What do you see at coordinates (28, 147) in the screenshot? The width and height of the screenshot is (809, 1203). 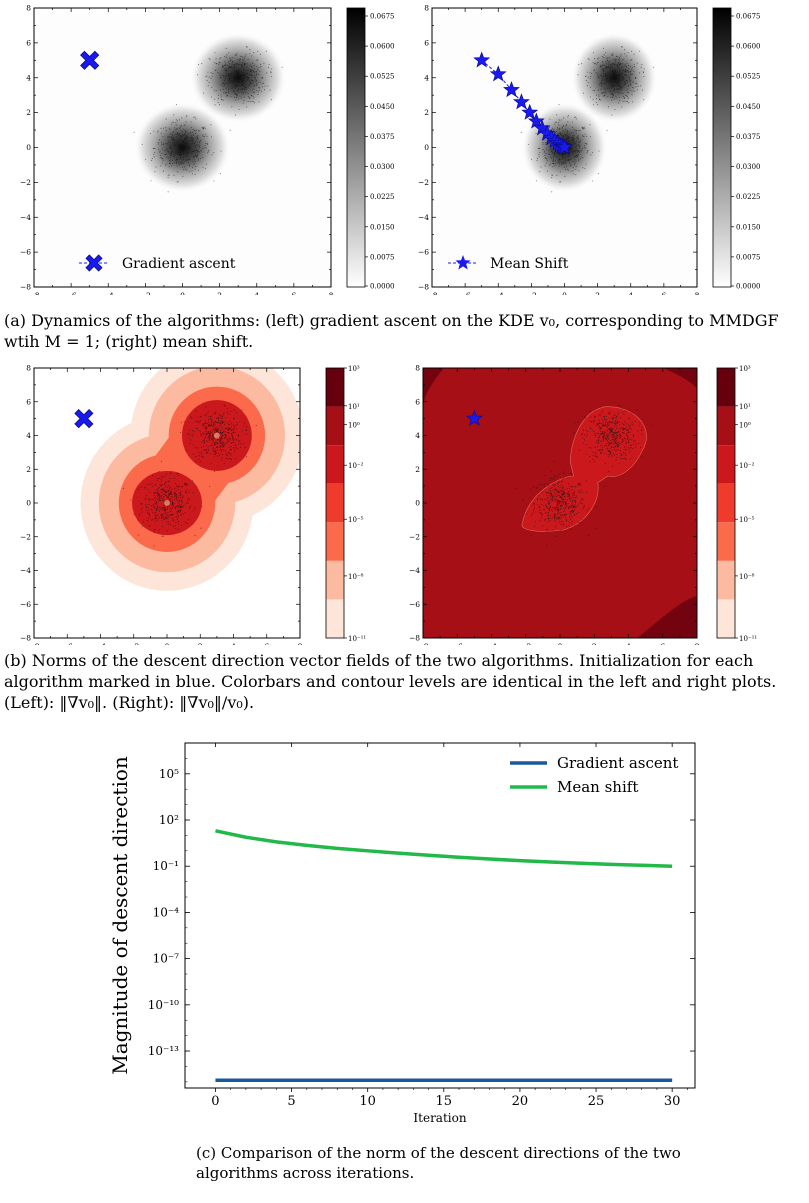 I see `y-tick-label: 0` at bounding box center [28, 147].